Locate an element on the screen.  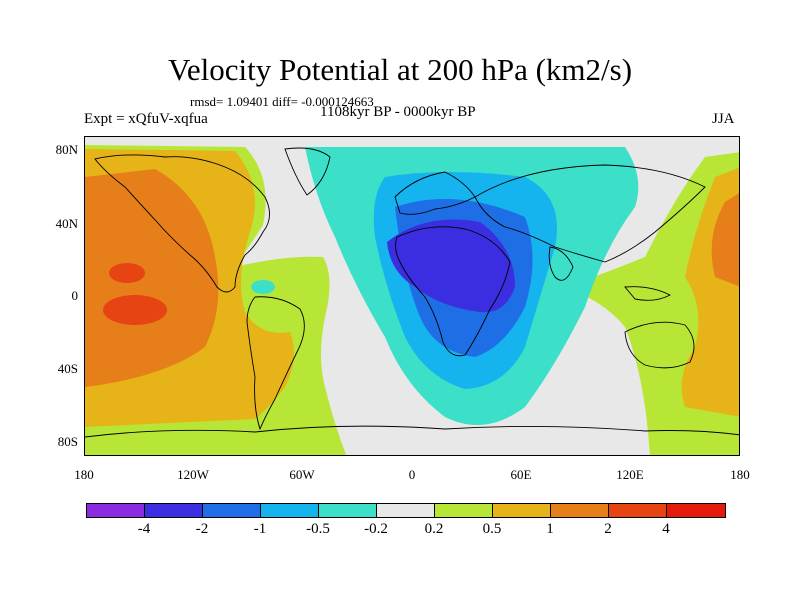
colorbar is located at coordinates (406, 510).